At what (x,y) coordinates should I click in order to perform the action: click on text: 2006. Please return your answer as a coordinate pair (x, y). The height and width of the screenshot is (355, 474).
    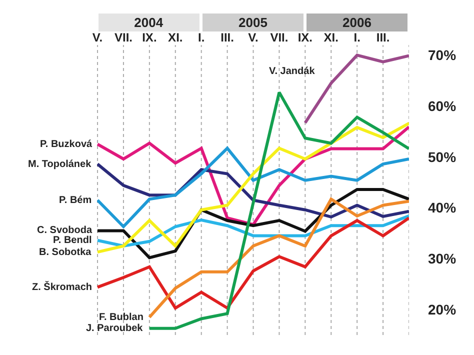
    Looking at the image, I should click on (357, 22).